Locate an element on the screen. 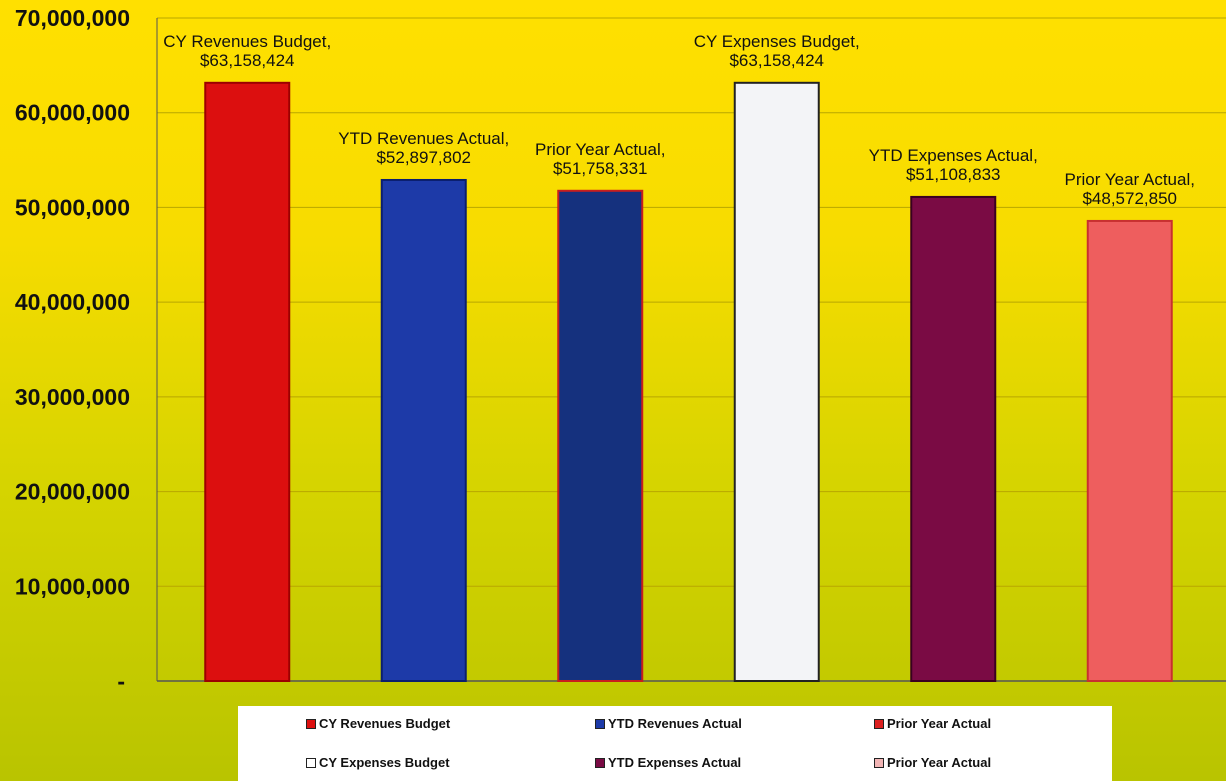 This screenshot has height=781, width=1226. data-label: Prior Year Actual, $51,758,331 is located at coordinates (600, 159).